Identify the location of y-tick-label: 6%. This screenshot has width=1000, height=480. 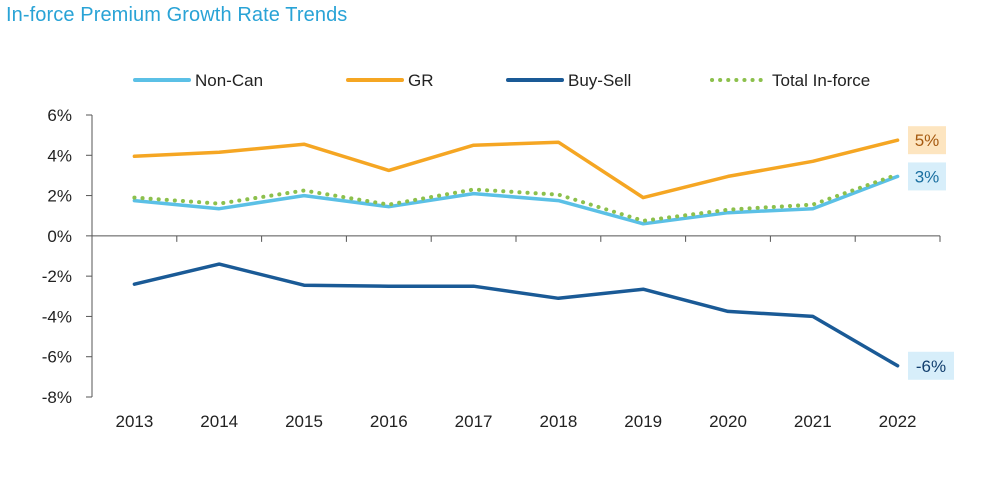
(59, 115).